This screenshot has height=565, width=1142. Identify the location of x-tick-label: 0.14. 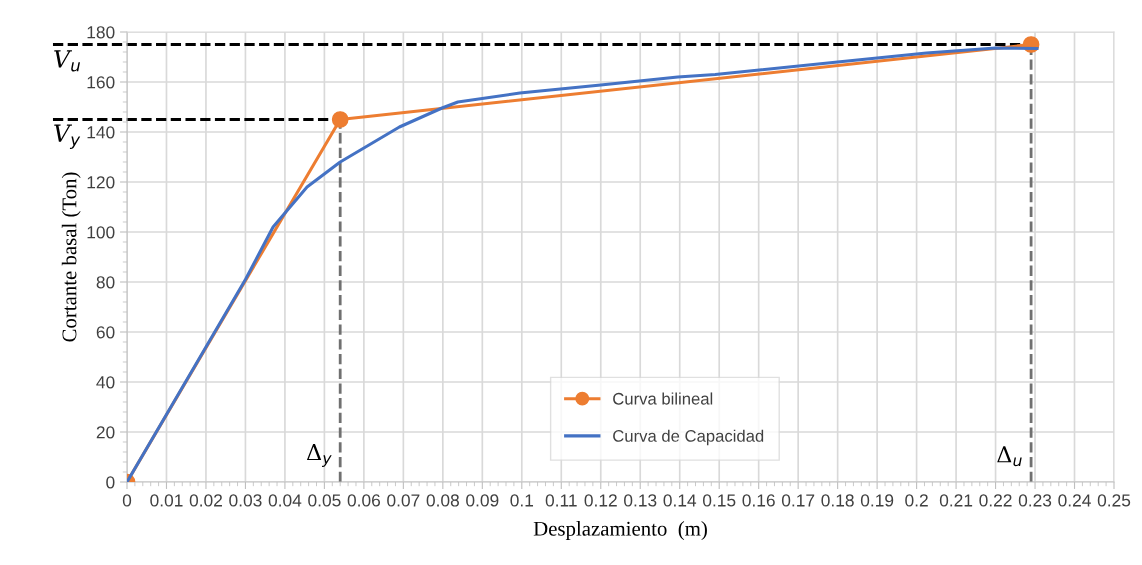
(680, 500).